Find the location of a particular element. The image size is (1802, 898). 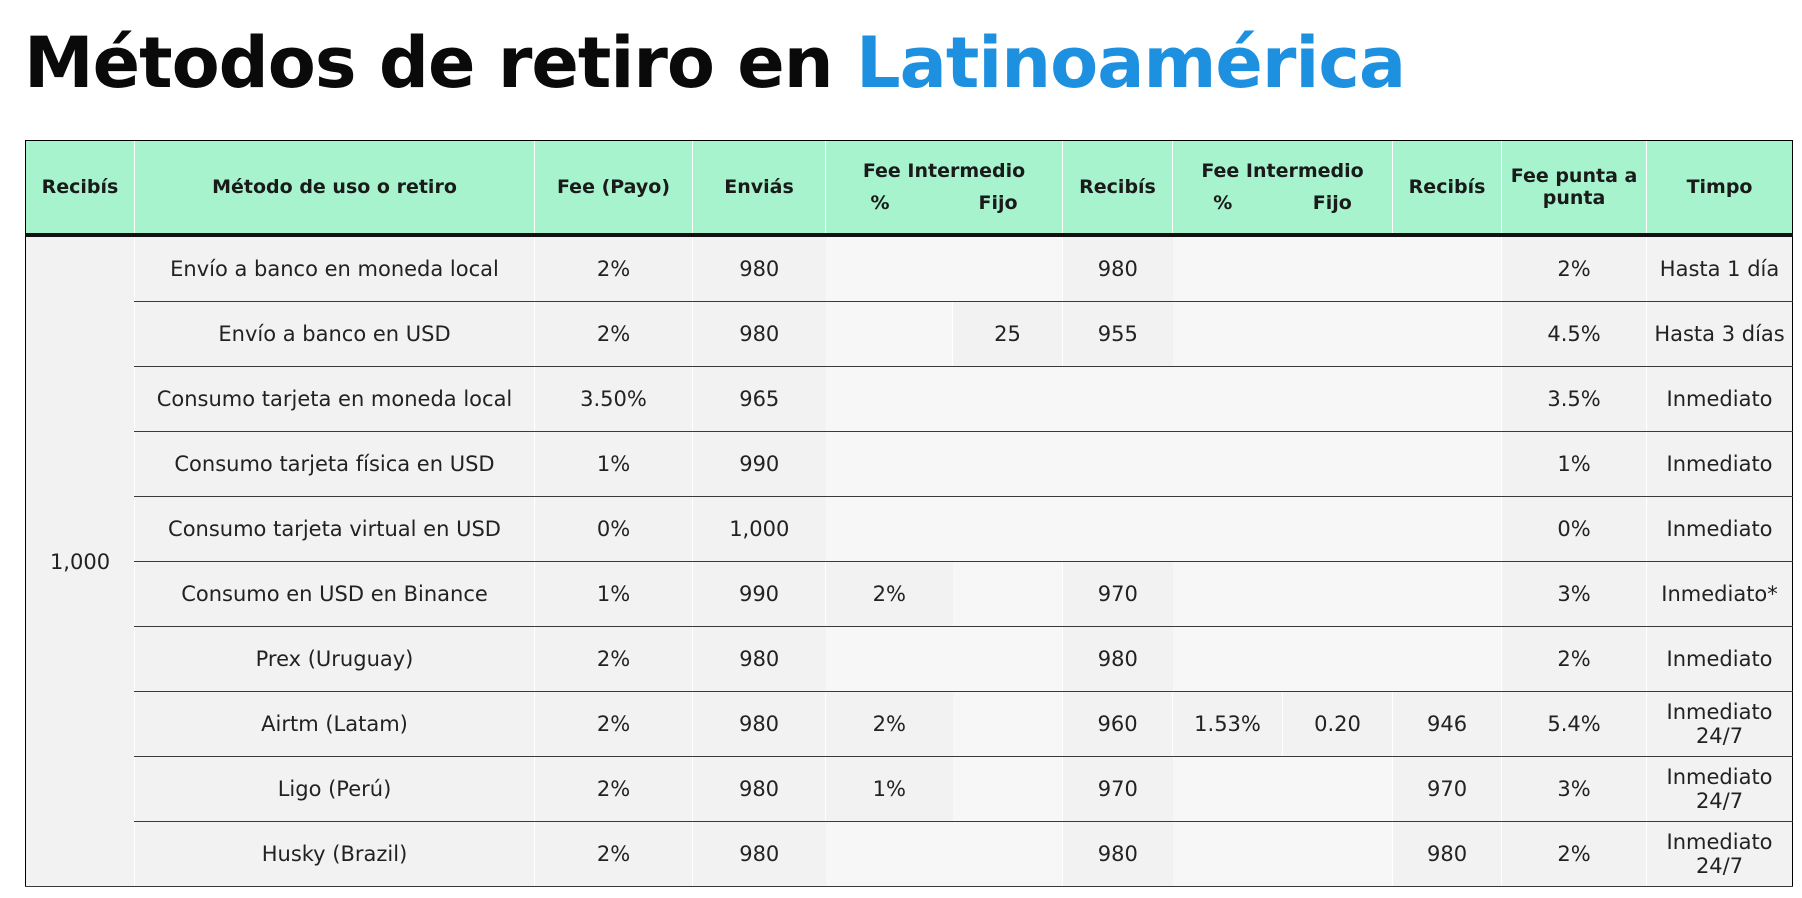

fee-intermedio-1-fijo: Fijo is located at coordinates (998, 203).